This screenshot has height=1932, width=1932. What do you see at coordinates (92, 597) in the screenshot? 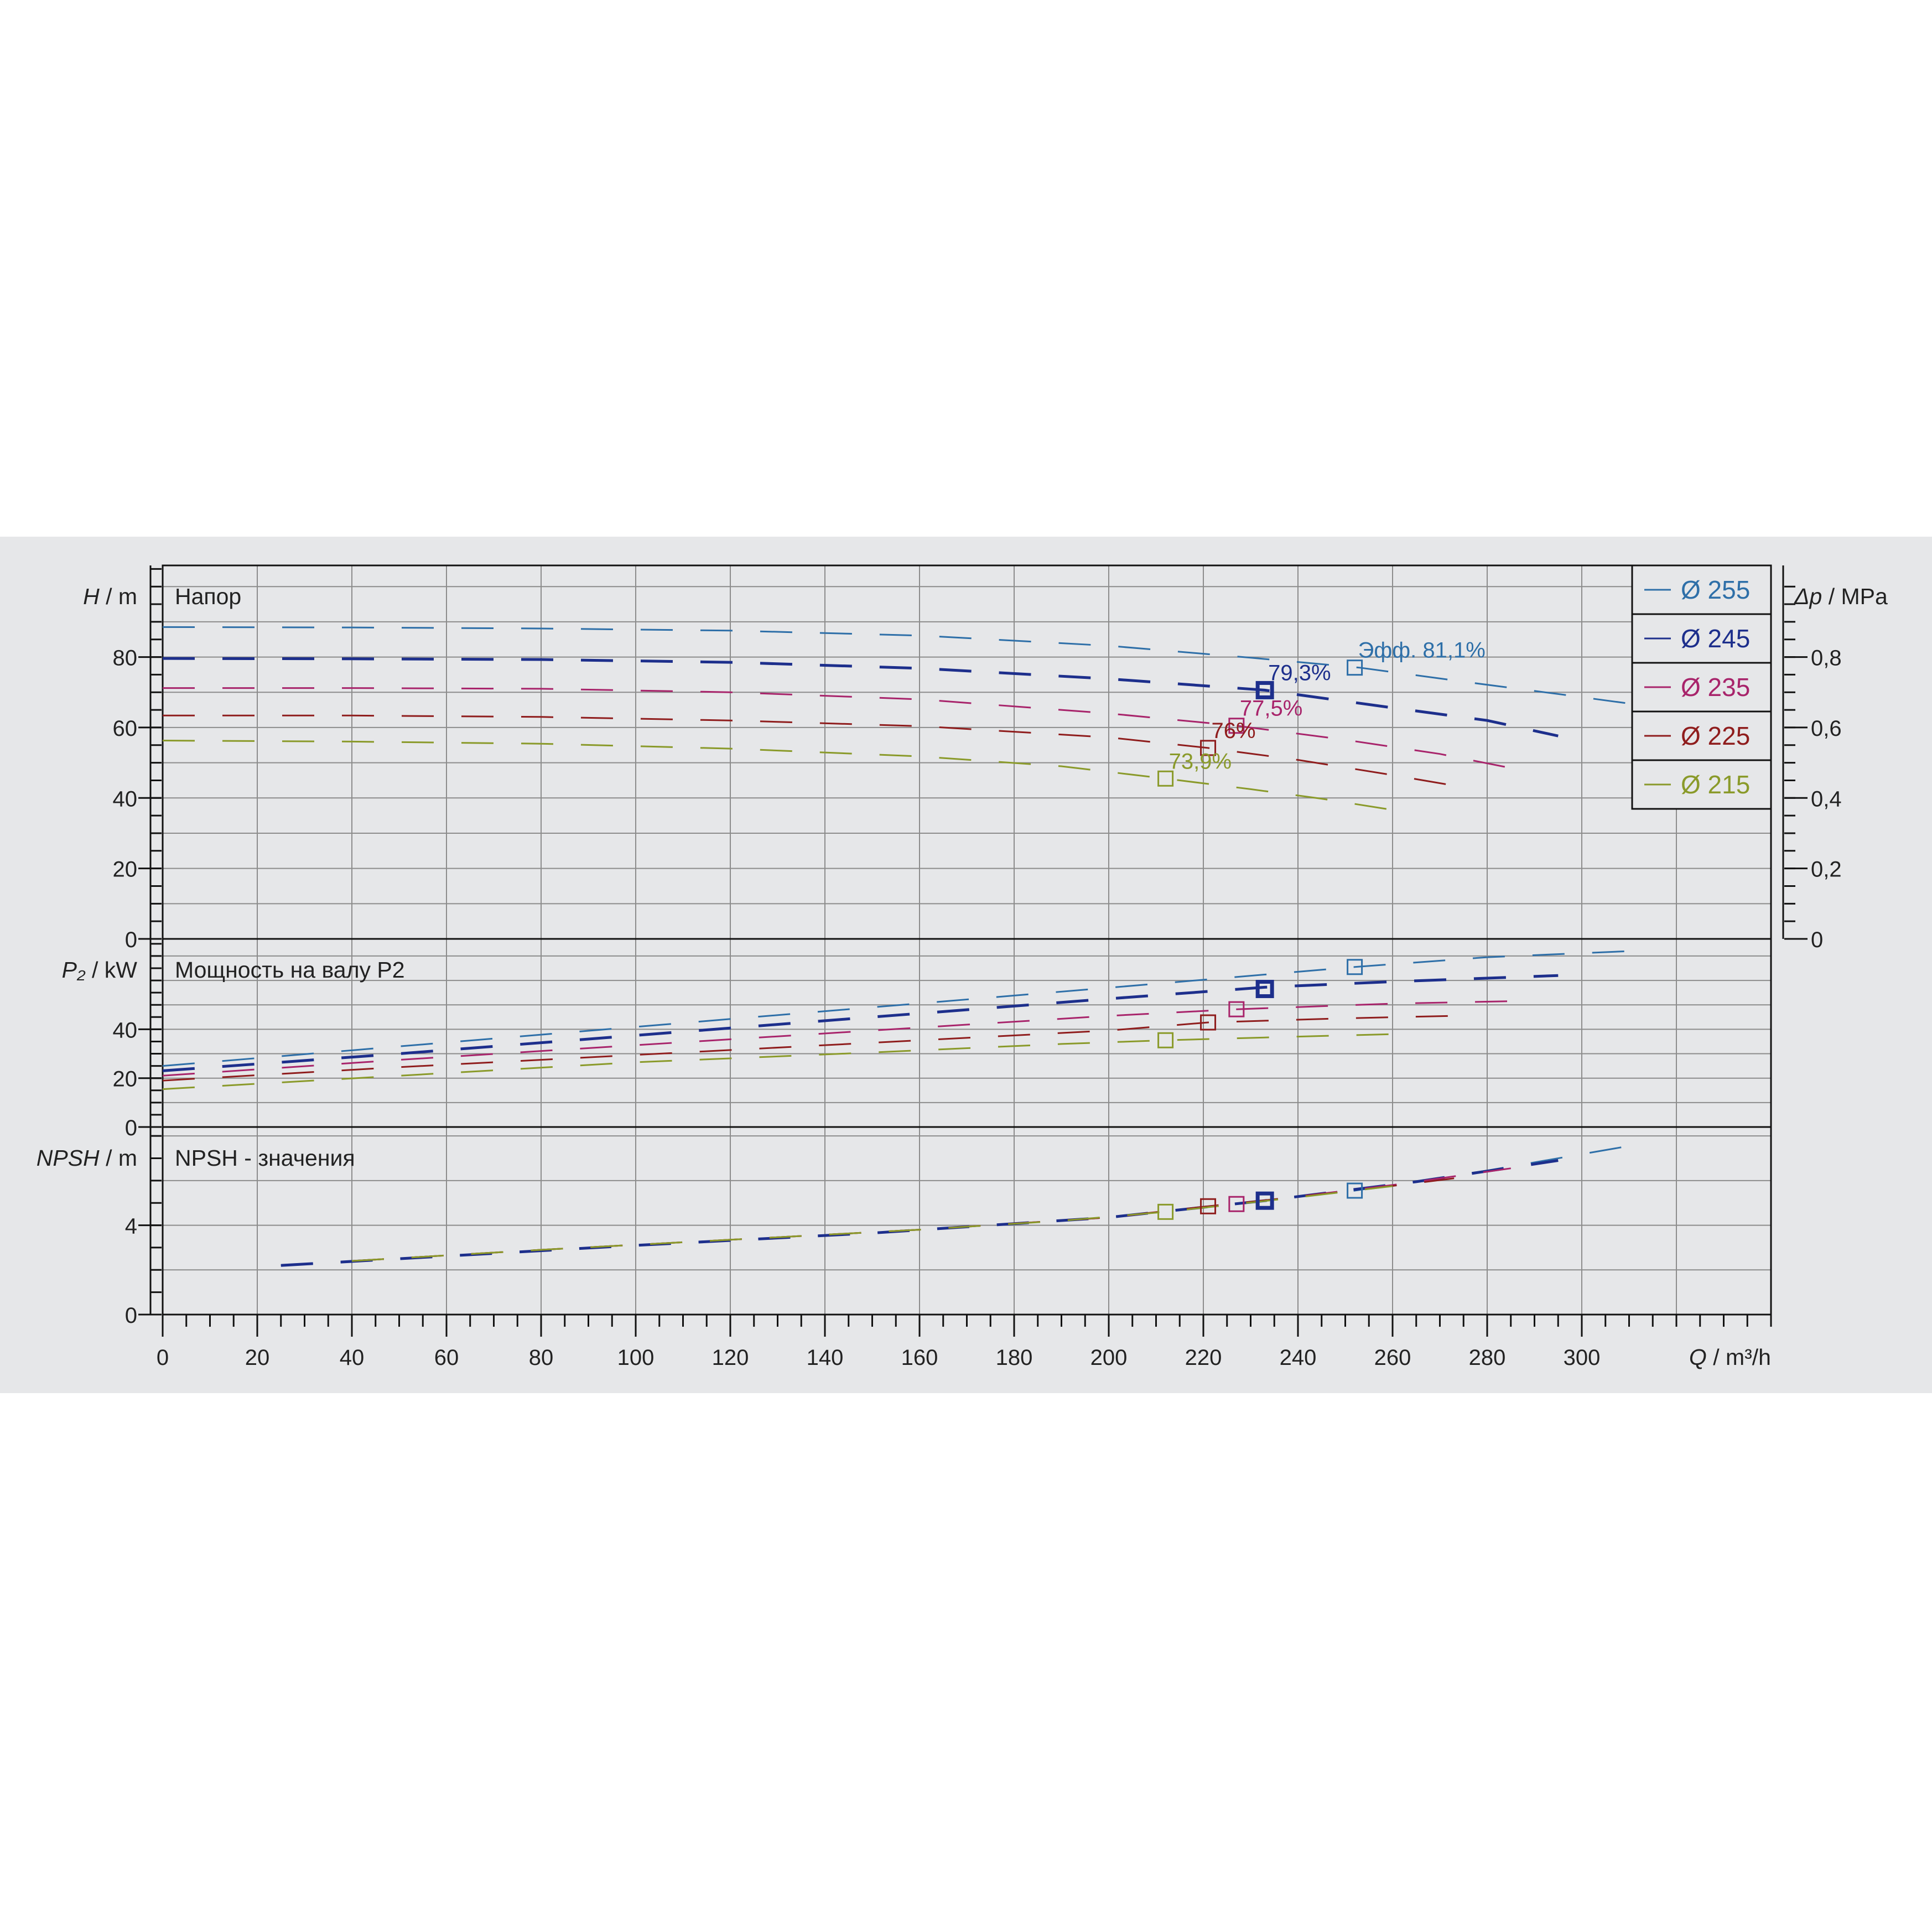
I see `axis-symbol: H` at bounding box center [92, 597].